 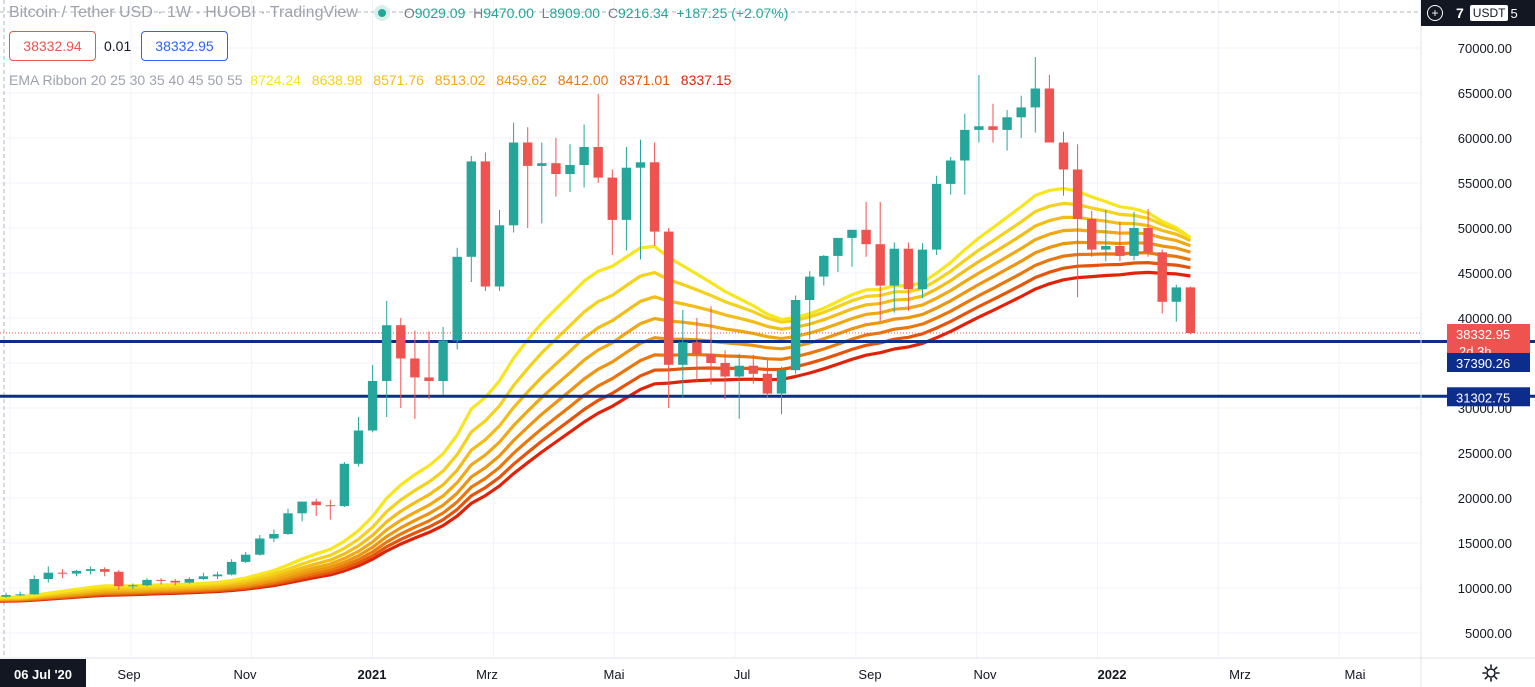 What do you see at coordinates (275, 80) in the screenshot?
I see `ema-value: 8724.24` at bounding box center [275, 80].